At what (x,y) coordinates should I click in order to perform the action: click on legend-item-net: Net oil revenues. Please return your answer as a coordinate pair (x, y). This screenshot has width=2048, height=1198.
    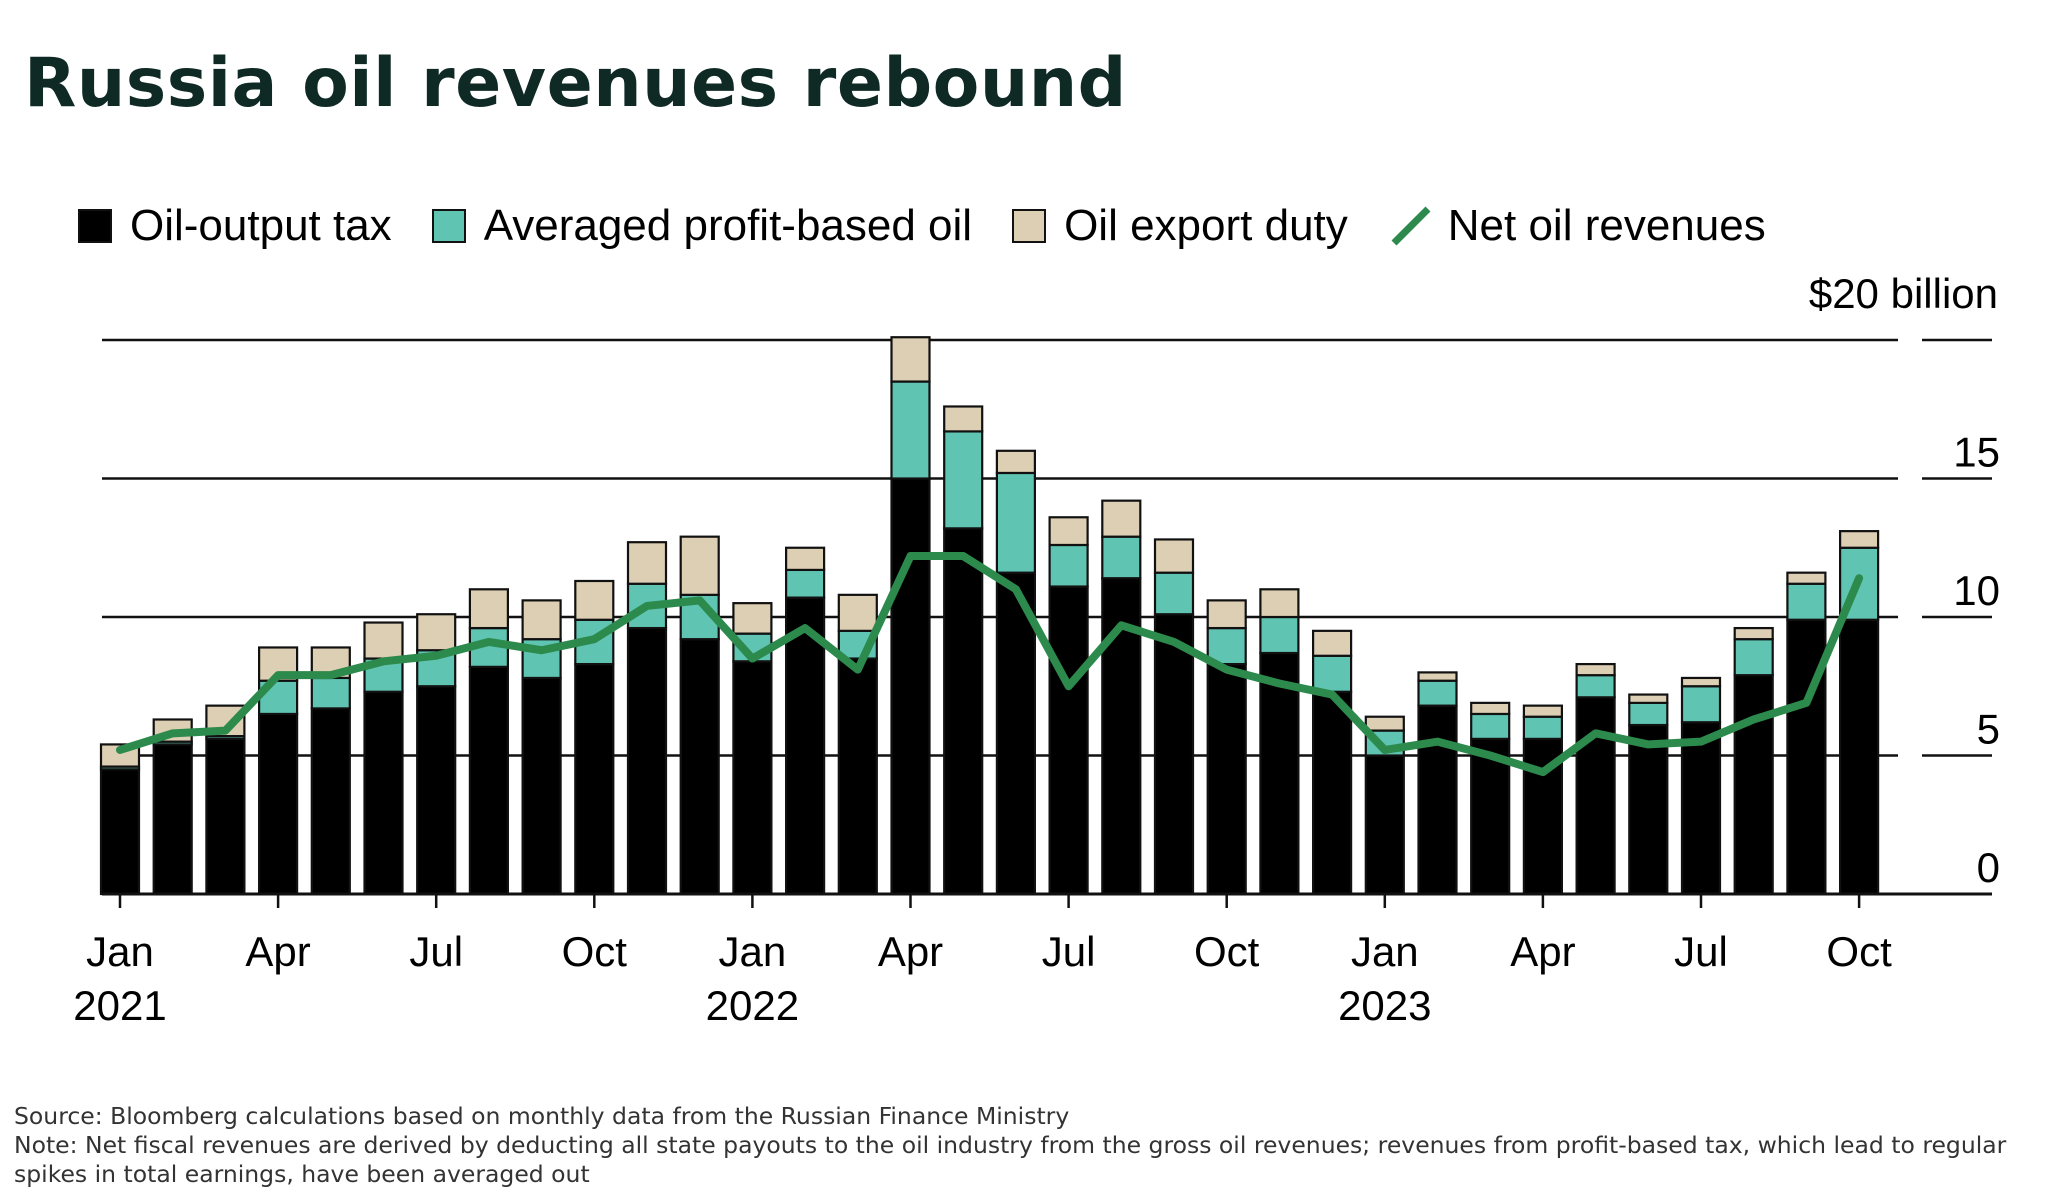
    Looking at the image, I should click on (1577, 226).